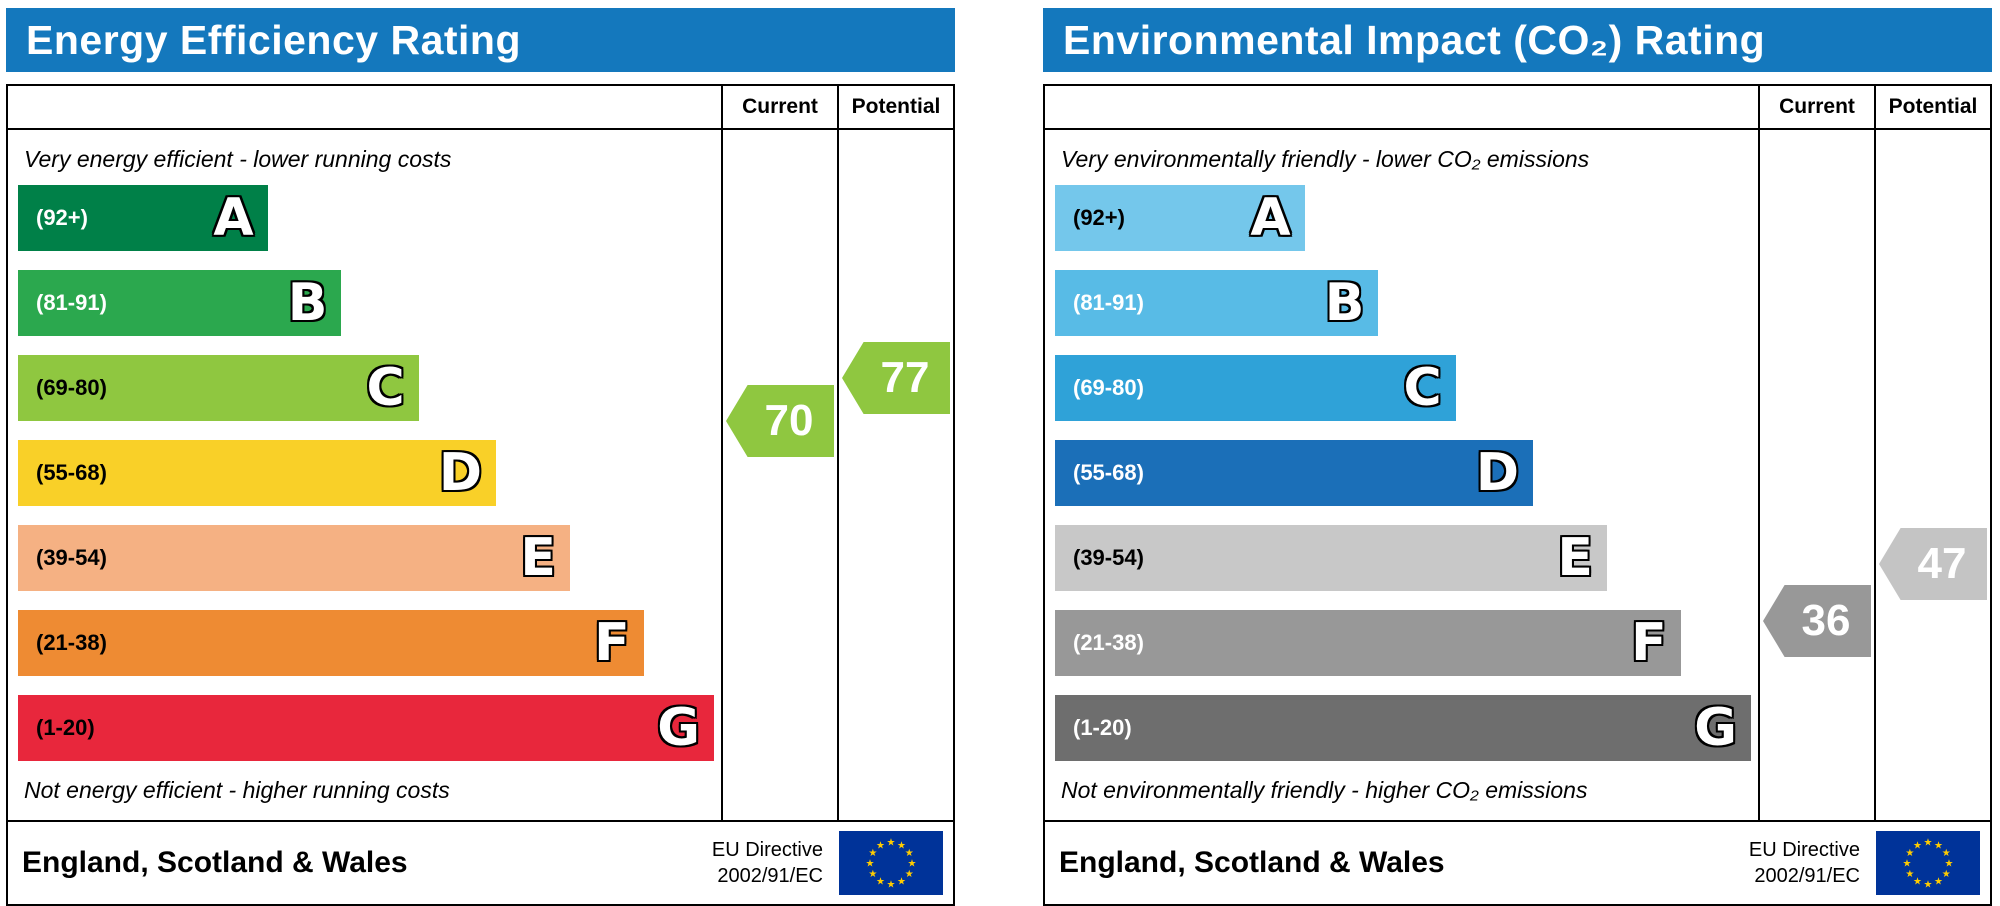 Image resolution: width=2000 pixels, height=906 pixels. Describe the element at coordinates (274, 39) in the screenshot. I see `panel-title: Energy Efficiency Rating` at that location.